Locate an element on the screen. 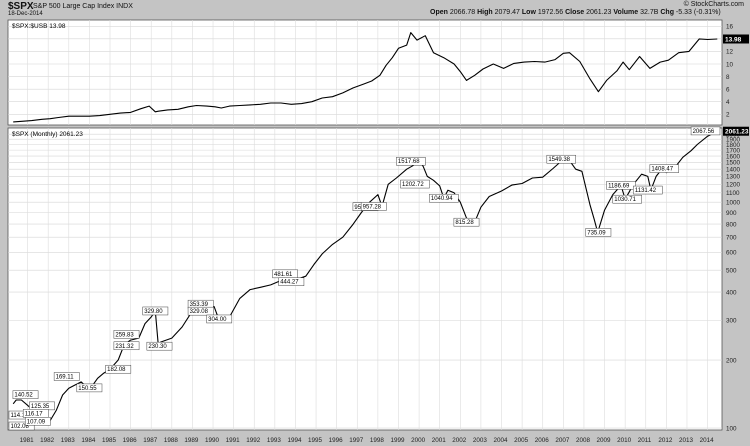  annotation-label: 107.09 is located at coordinates (36, 422).